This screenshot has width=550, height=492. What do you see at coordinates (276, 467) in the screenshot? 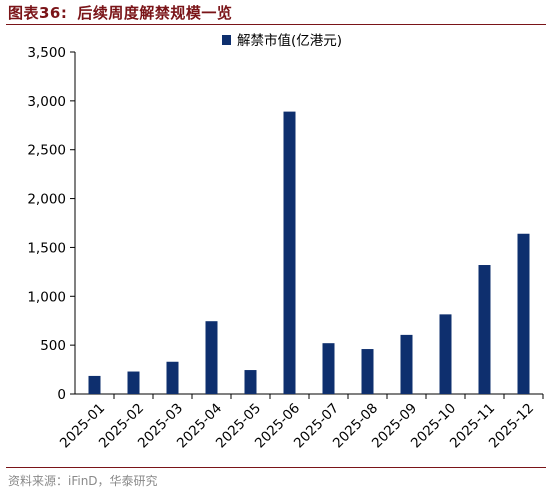
I see `footer-divider` at bounding box center [276, 467].